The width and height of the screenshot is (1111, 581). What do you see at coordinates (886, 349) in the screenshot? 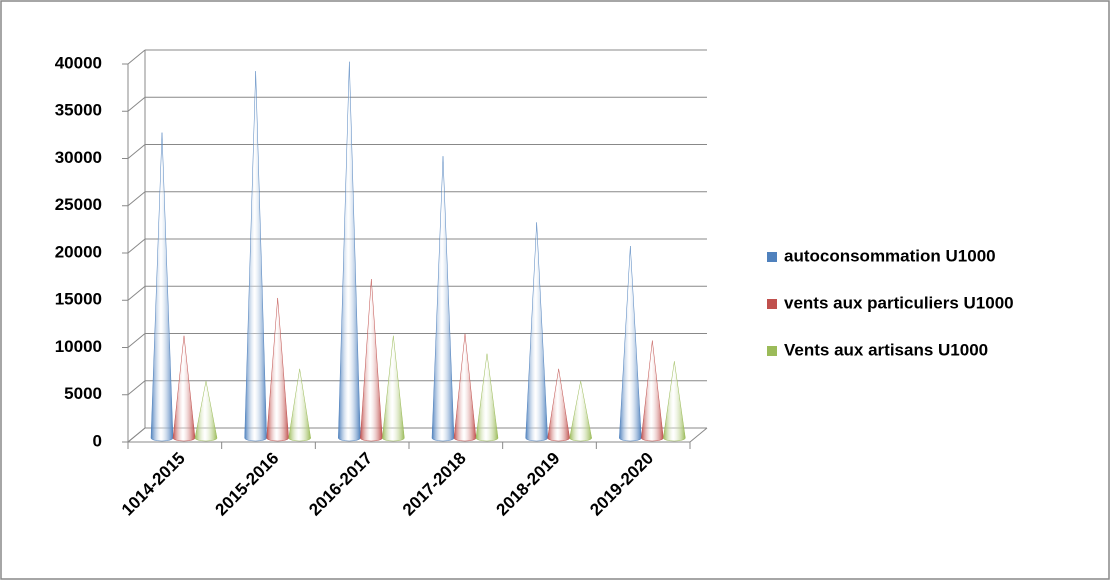
I see `legend-label: Vents aux artisans U1000` at bounding box center [886, 349].